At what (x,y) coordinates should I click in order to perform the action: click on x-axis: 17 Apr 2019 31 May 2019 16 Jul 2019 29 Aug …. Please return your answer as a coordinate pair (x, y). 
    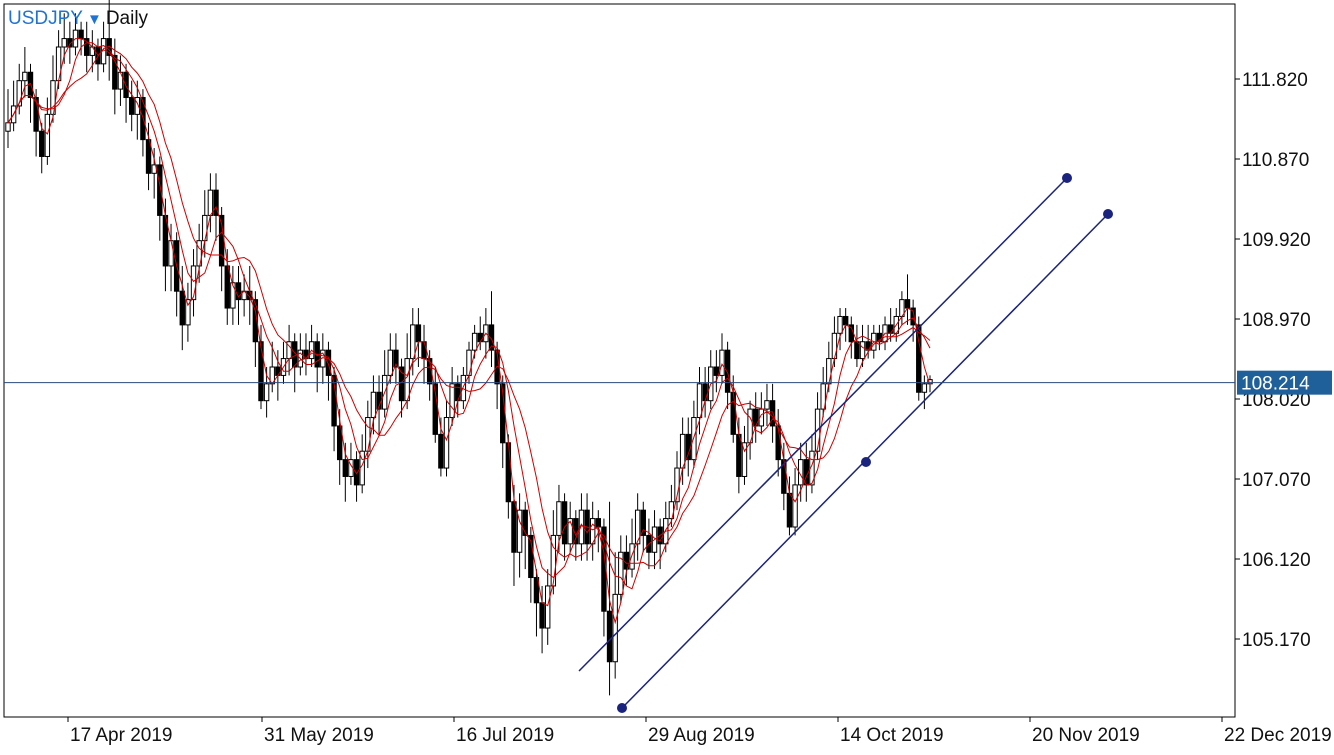
    Looking at the image, I should click on (699, 731).